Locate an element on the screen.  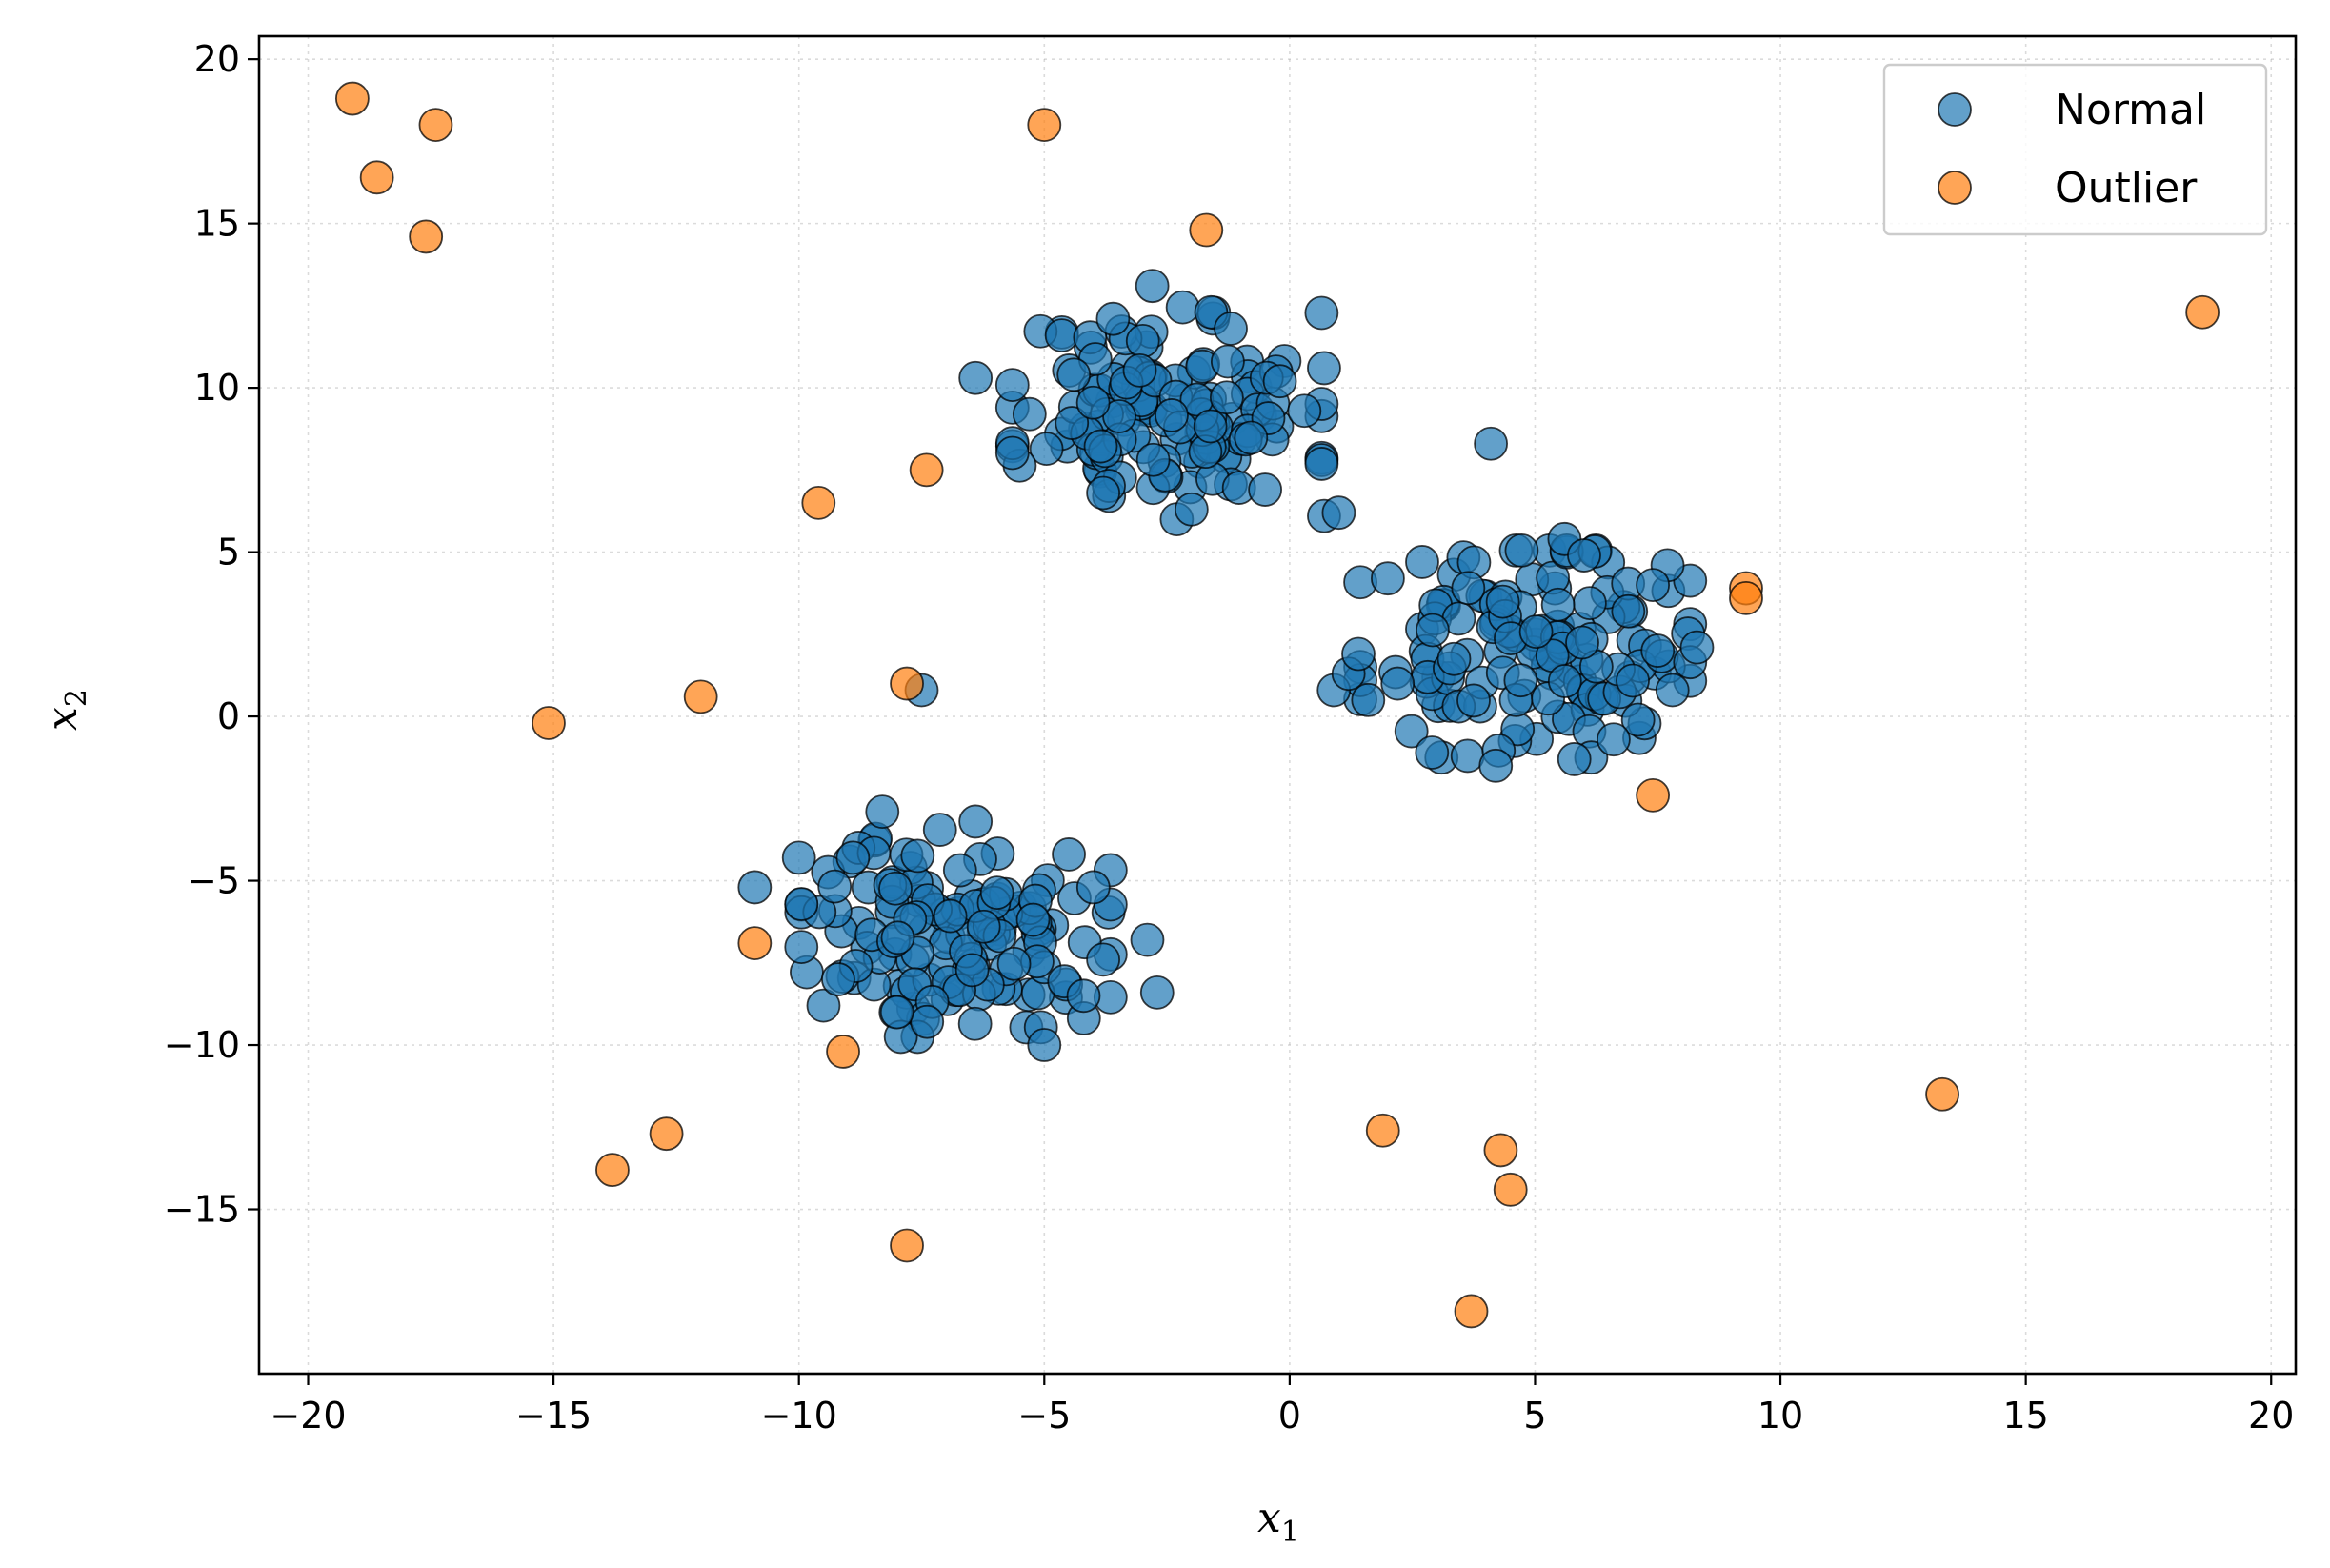
y-tick-label: 0 is located at coordinates (228, 716).